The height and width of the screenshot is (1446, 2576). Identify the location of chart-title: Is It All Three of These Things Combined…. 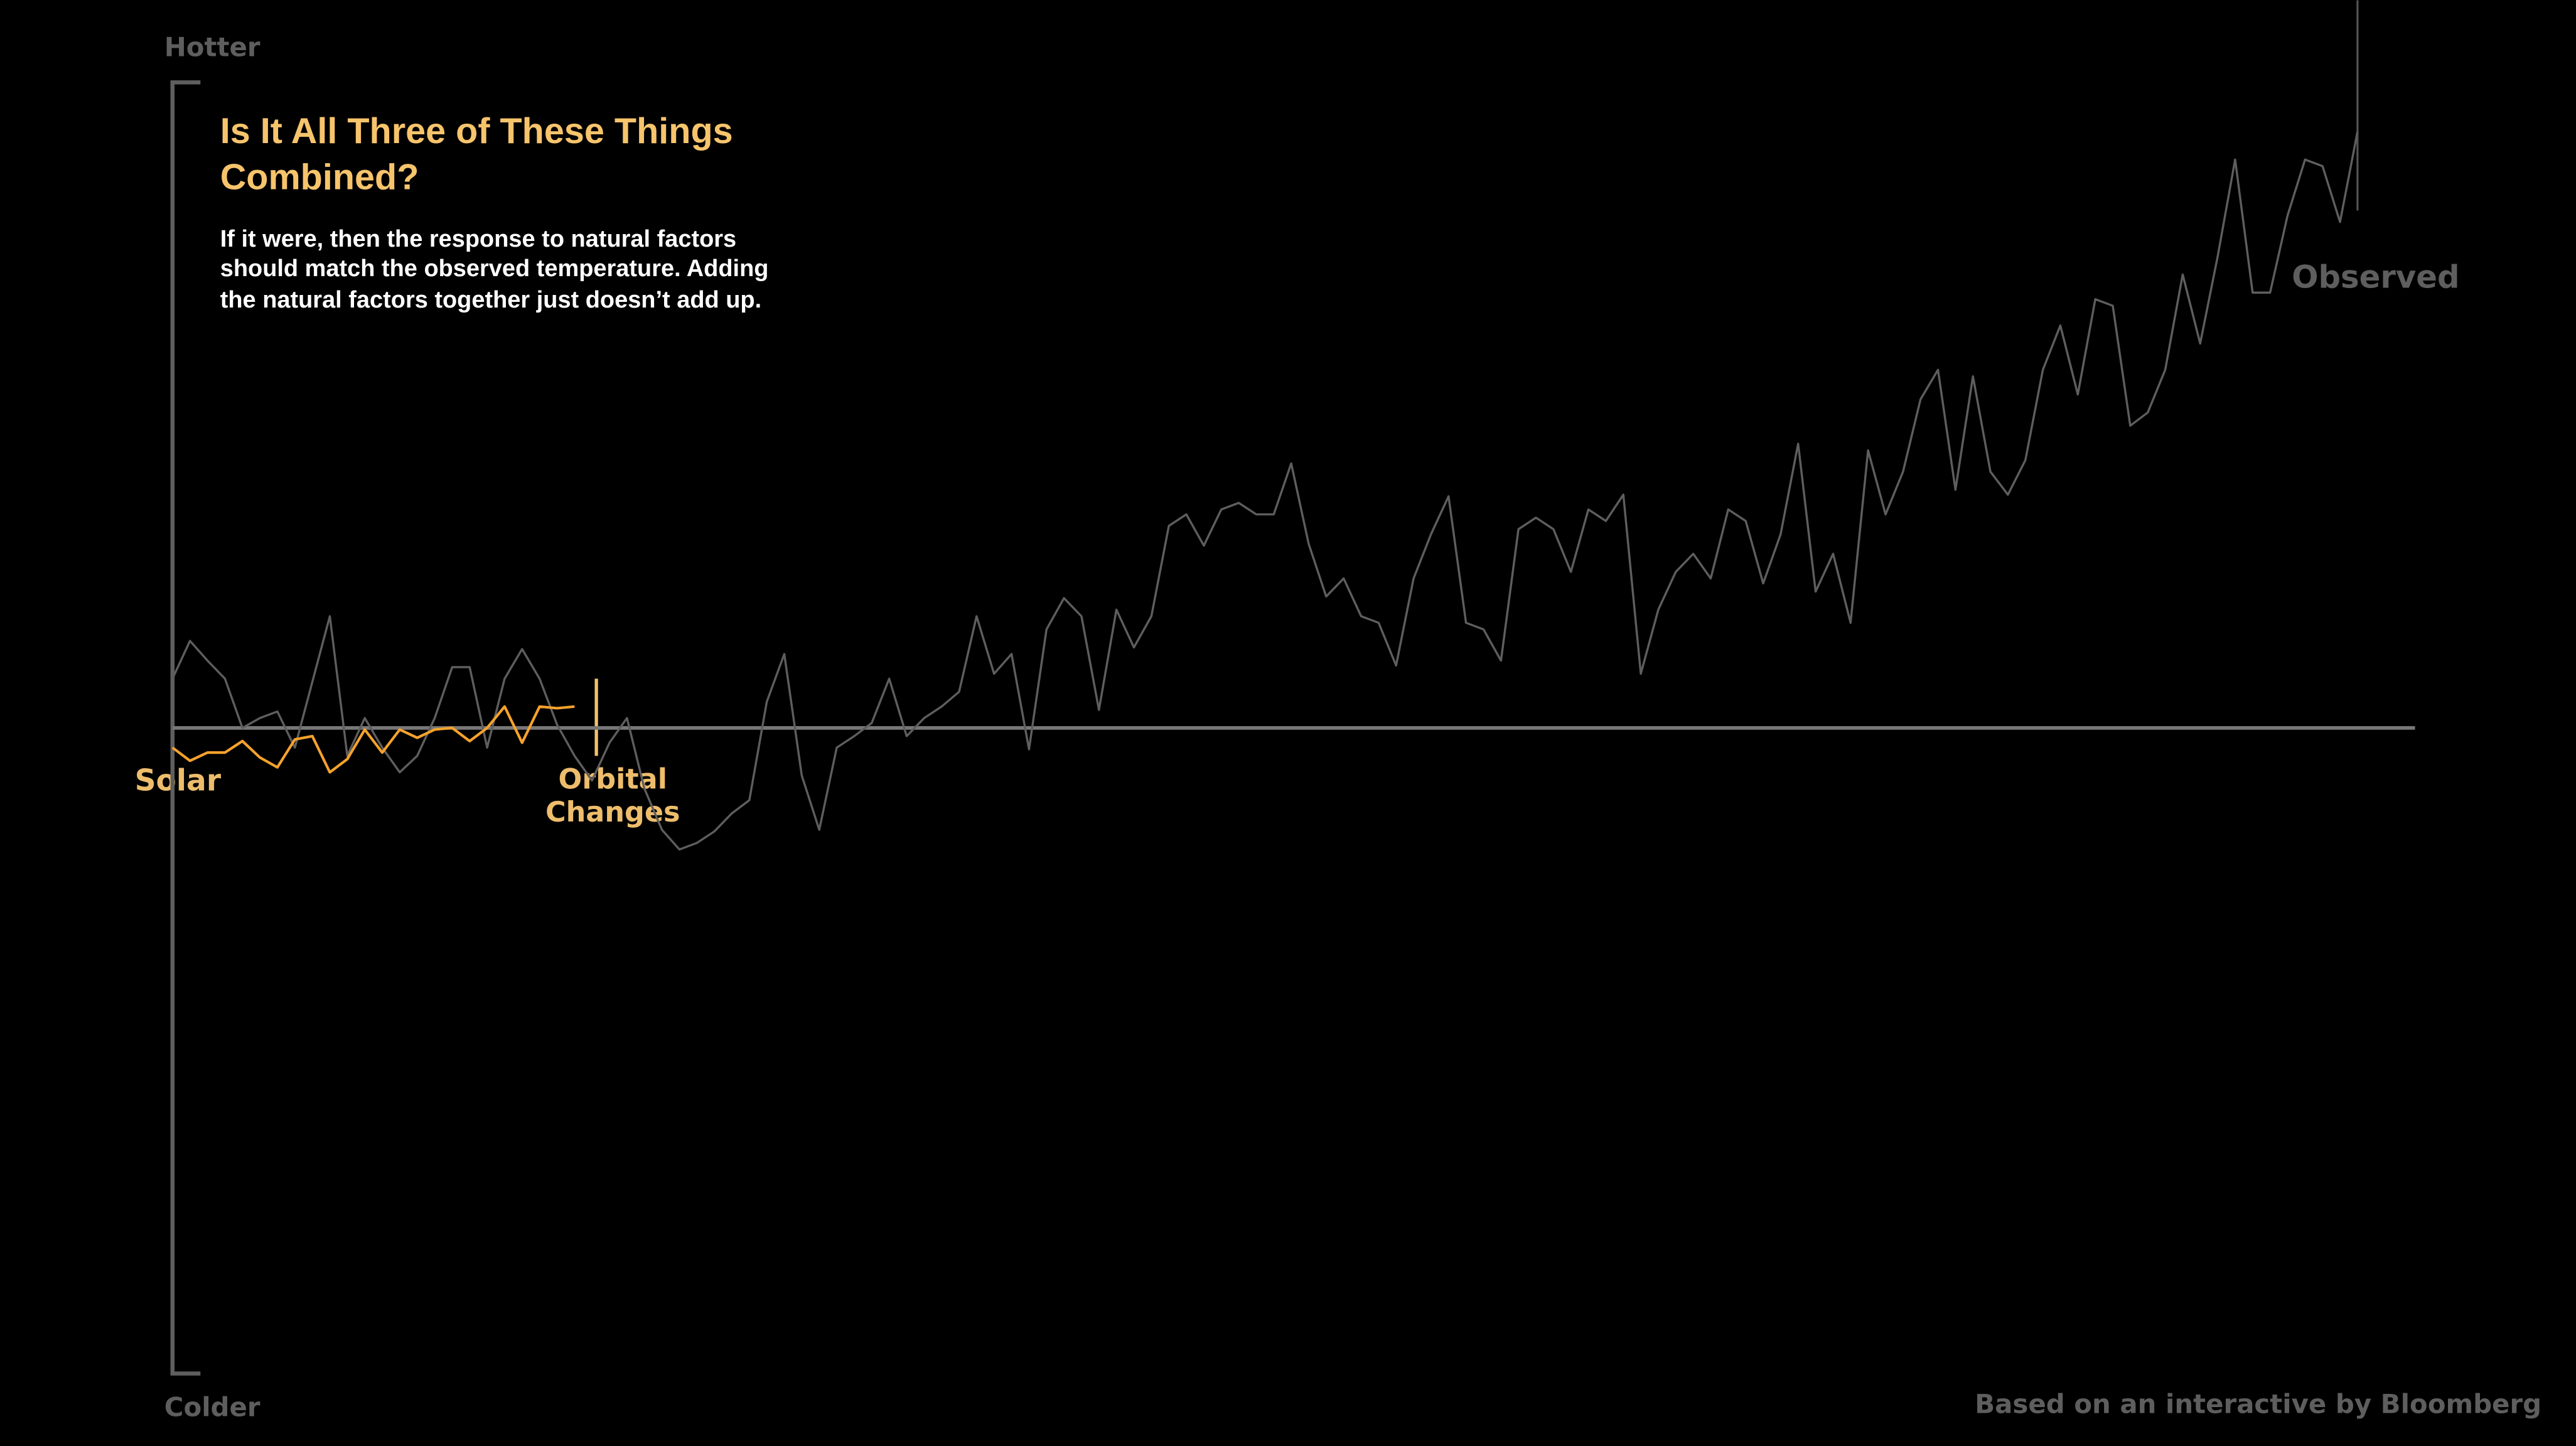
(476, 154).